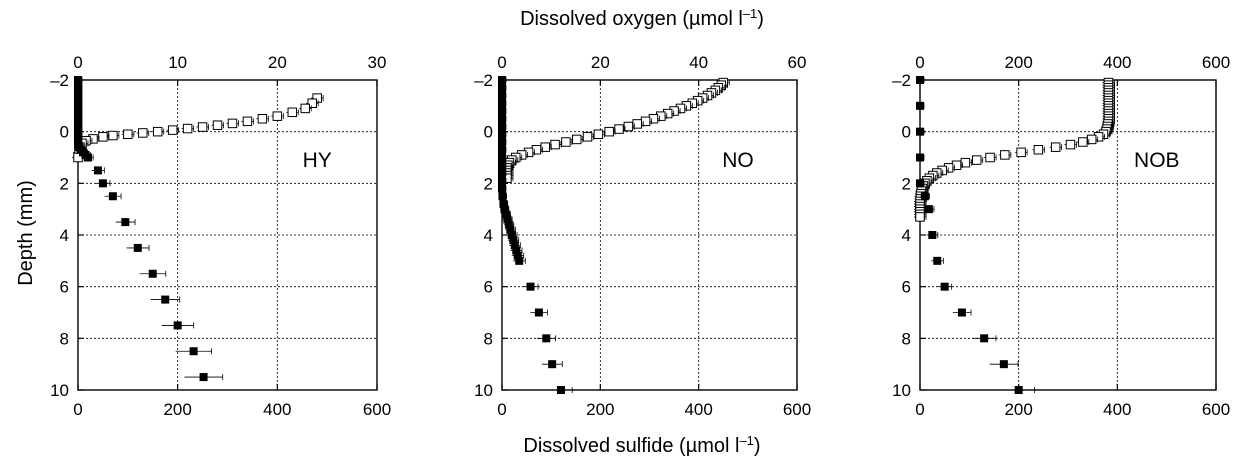 This screenshot has height=464, width=1234. What do you see at coordinates (1157, 160) in the screenshot?
I see `panel-nob-label: NOB` at bounding box center [1157, 160].